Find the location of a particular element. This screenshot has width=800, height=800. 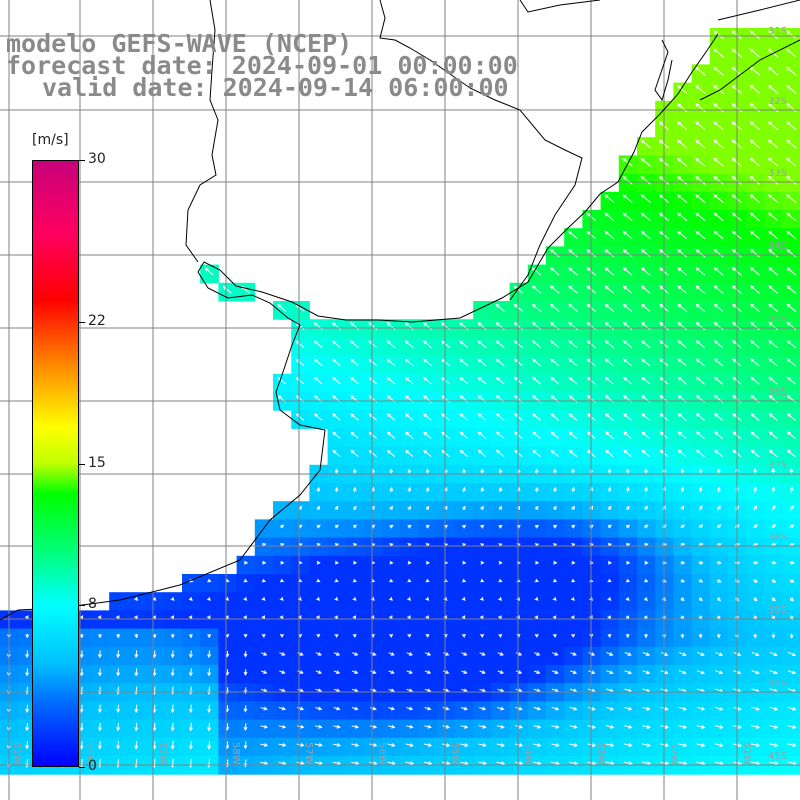

colorbar-tick-label: 8 is located at coordinates (92, 604).